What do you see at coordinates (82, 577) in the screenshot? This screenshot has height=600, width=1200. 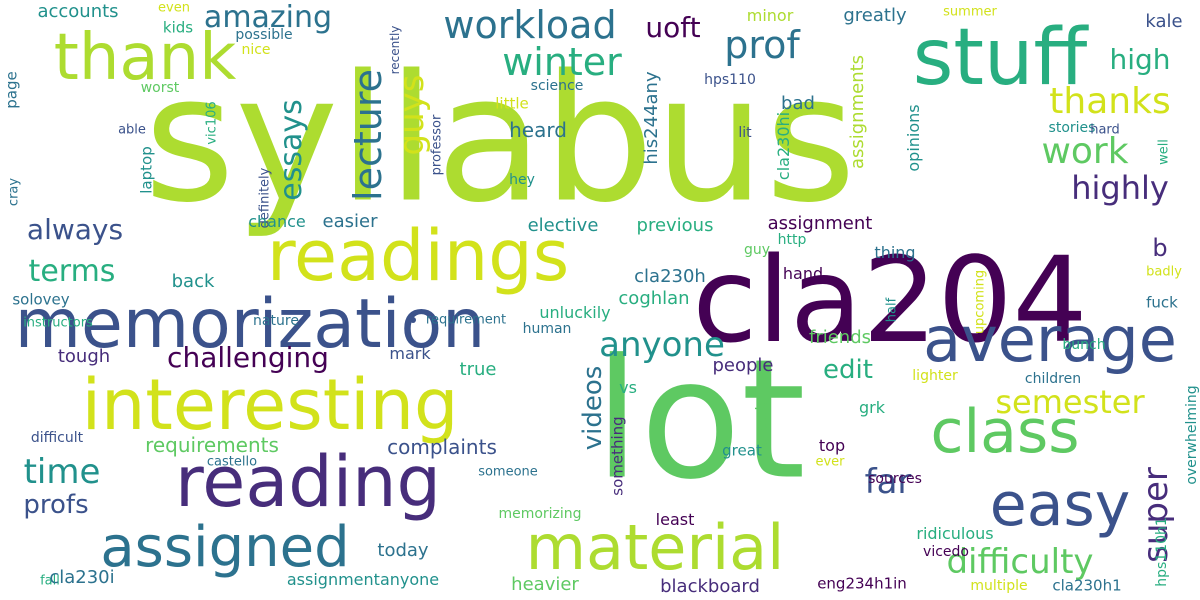 I see `word-cla230i: cla230i` at bounding box center [82, 577].